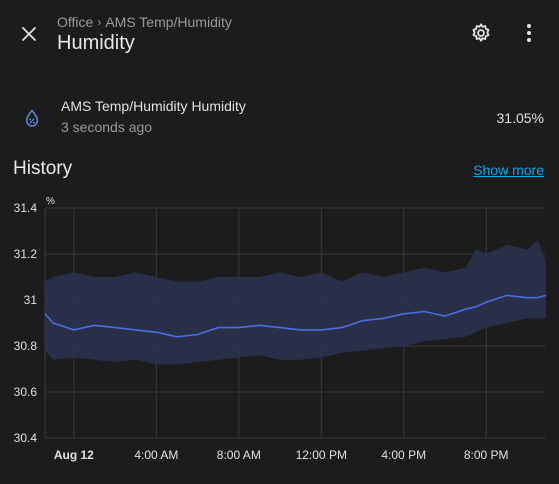 The width and height of the screenshot is (559, 484). Describe the element at coordinates (156, 455) in the screenshot. I see `x-tick-label: 4:00 AM` at that location.